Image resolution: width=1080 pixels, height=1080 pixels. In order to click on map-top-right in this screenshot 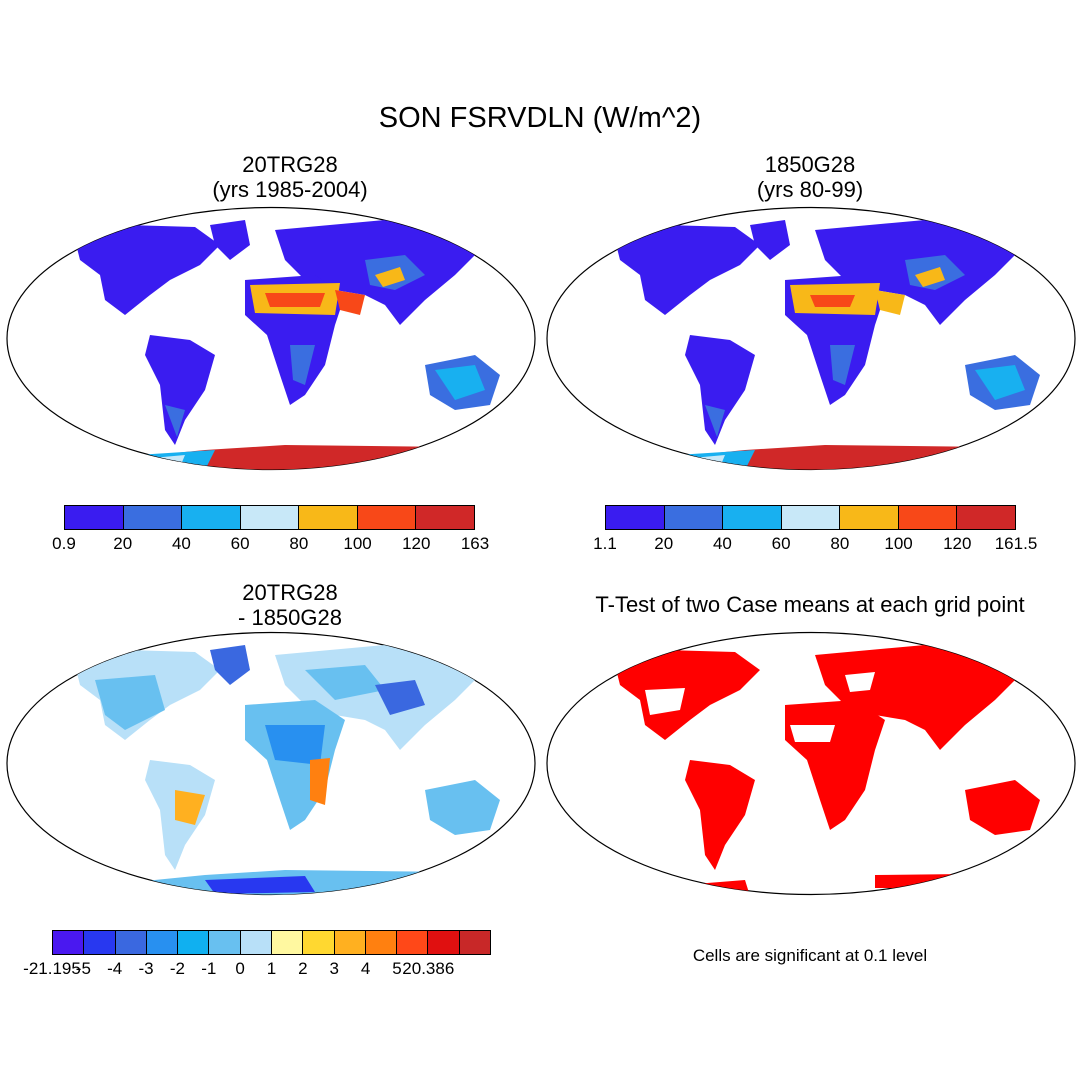, I will do `click(811, 338)`.